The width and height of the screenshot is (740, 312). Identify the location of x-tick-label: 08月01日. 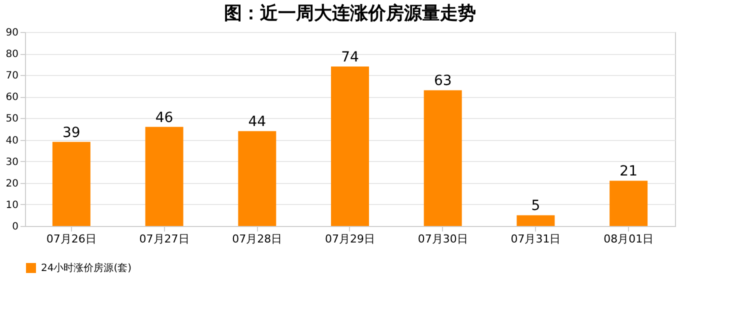
(629, 239).